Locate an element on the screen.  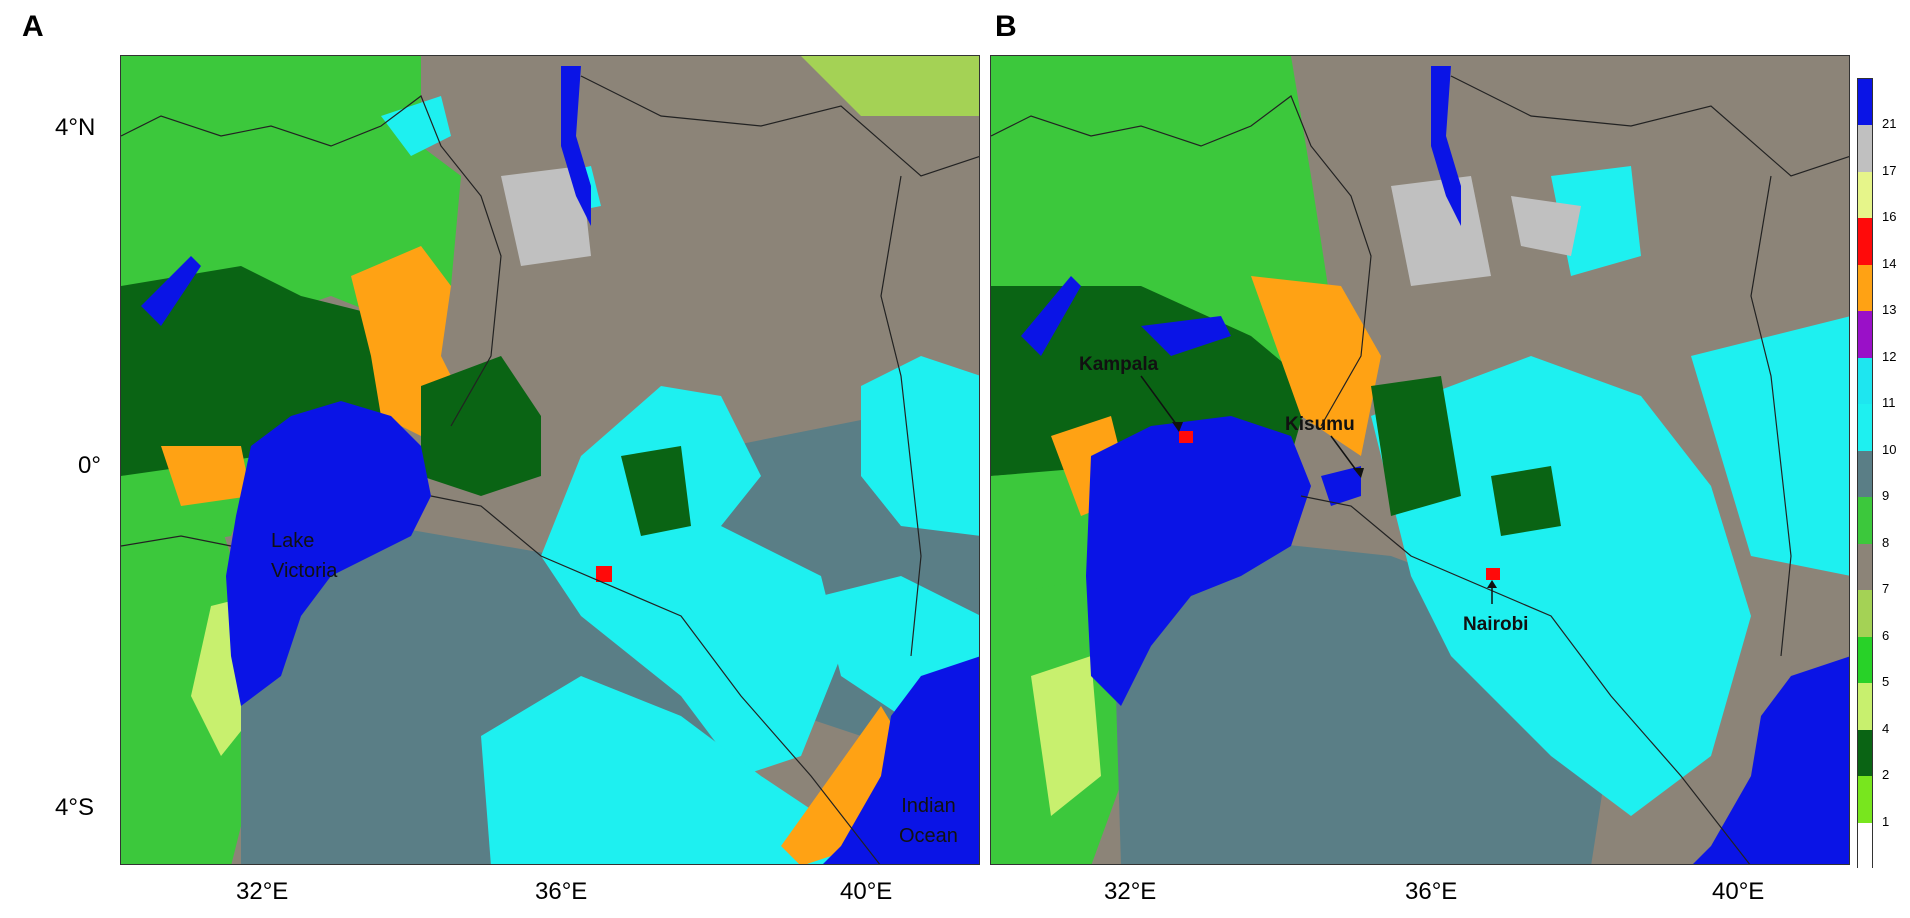
nairobi-label: Nairobi is located at coordinates (1496, 624).